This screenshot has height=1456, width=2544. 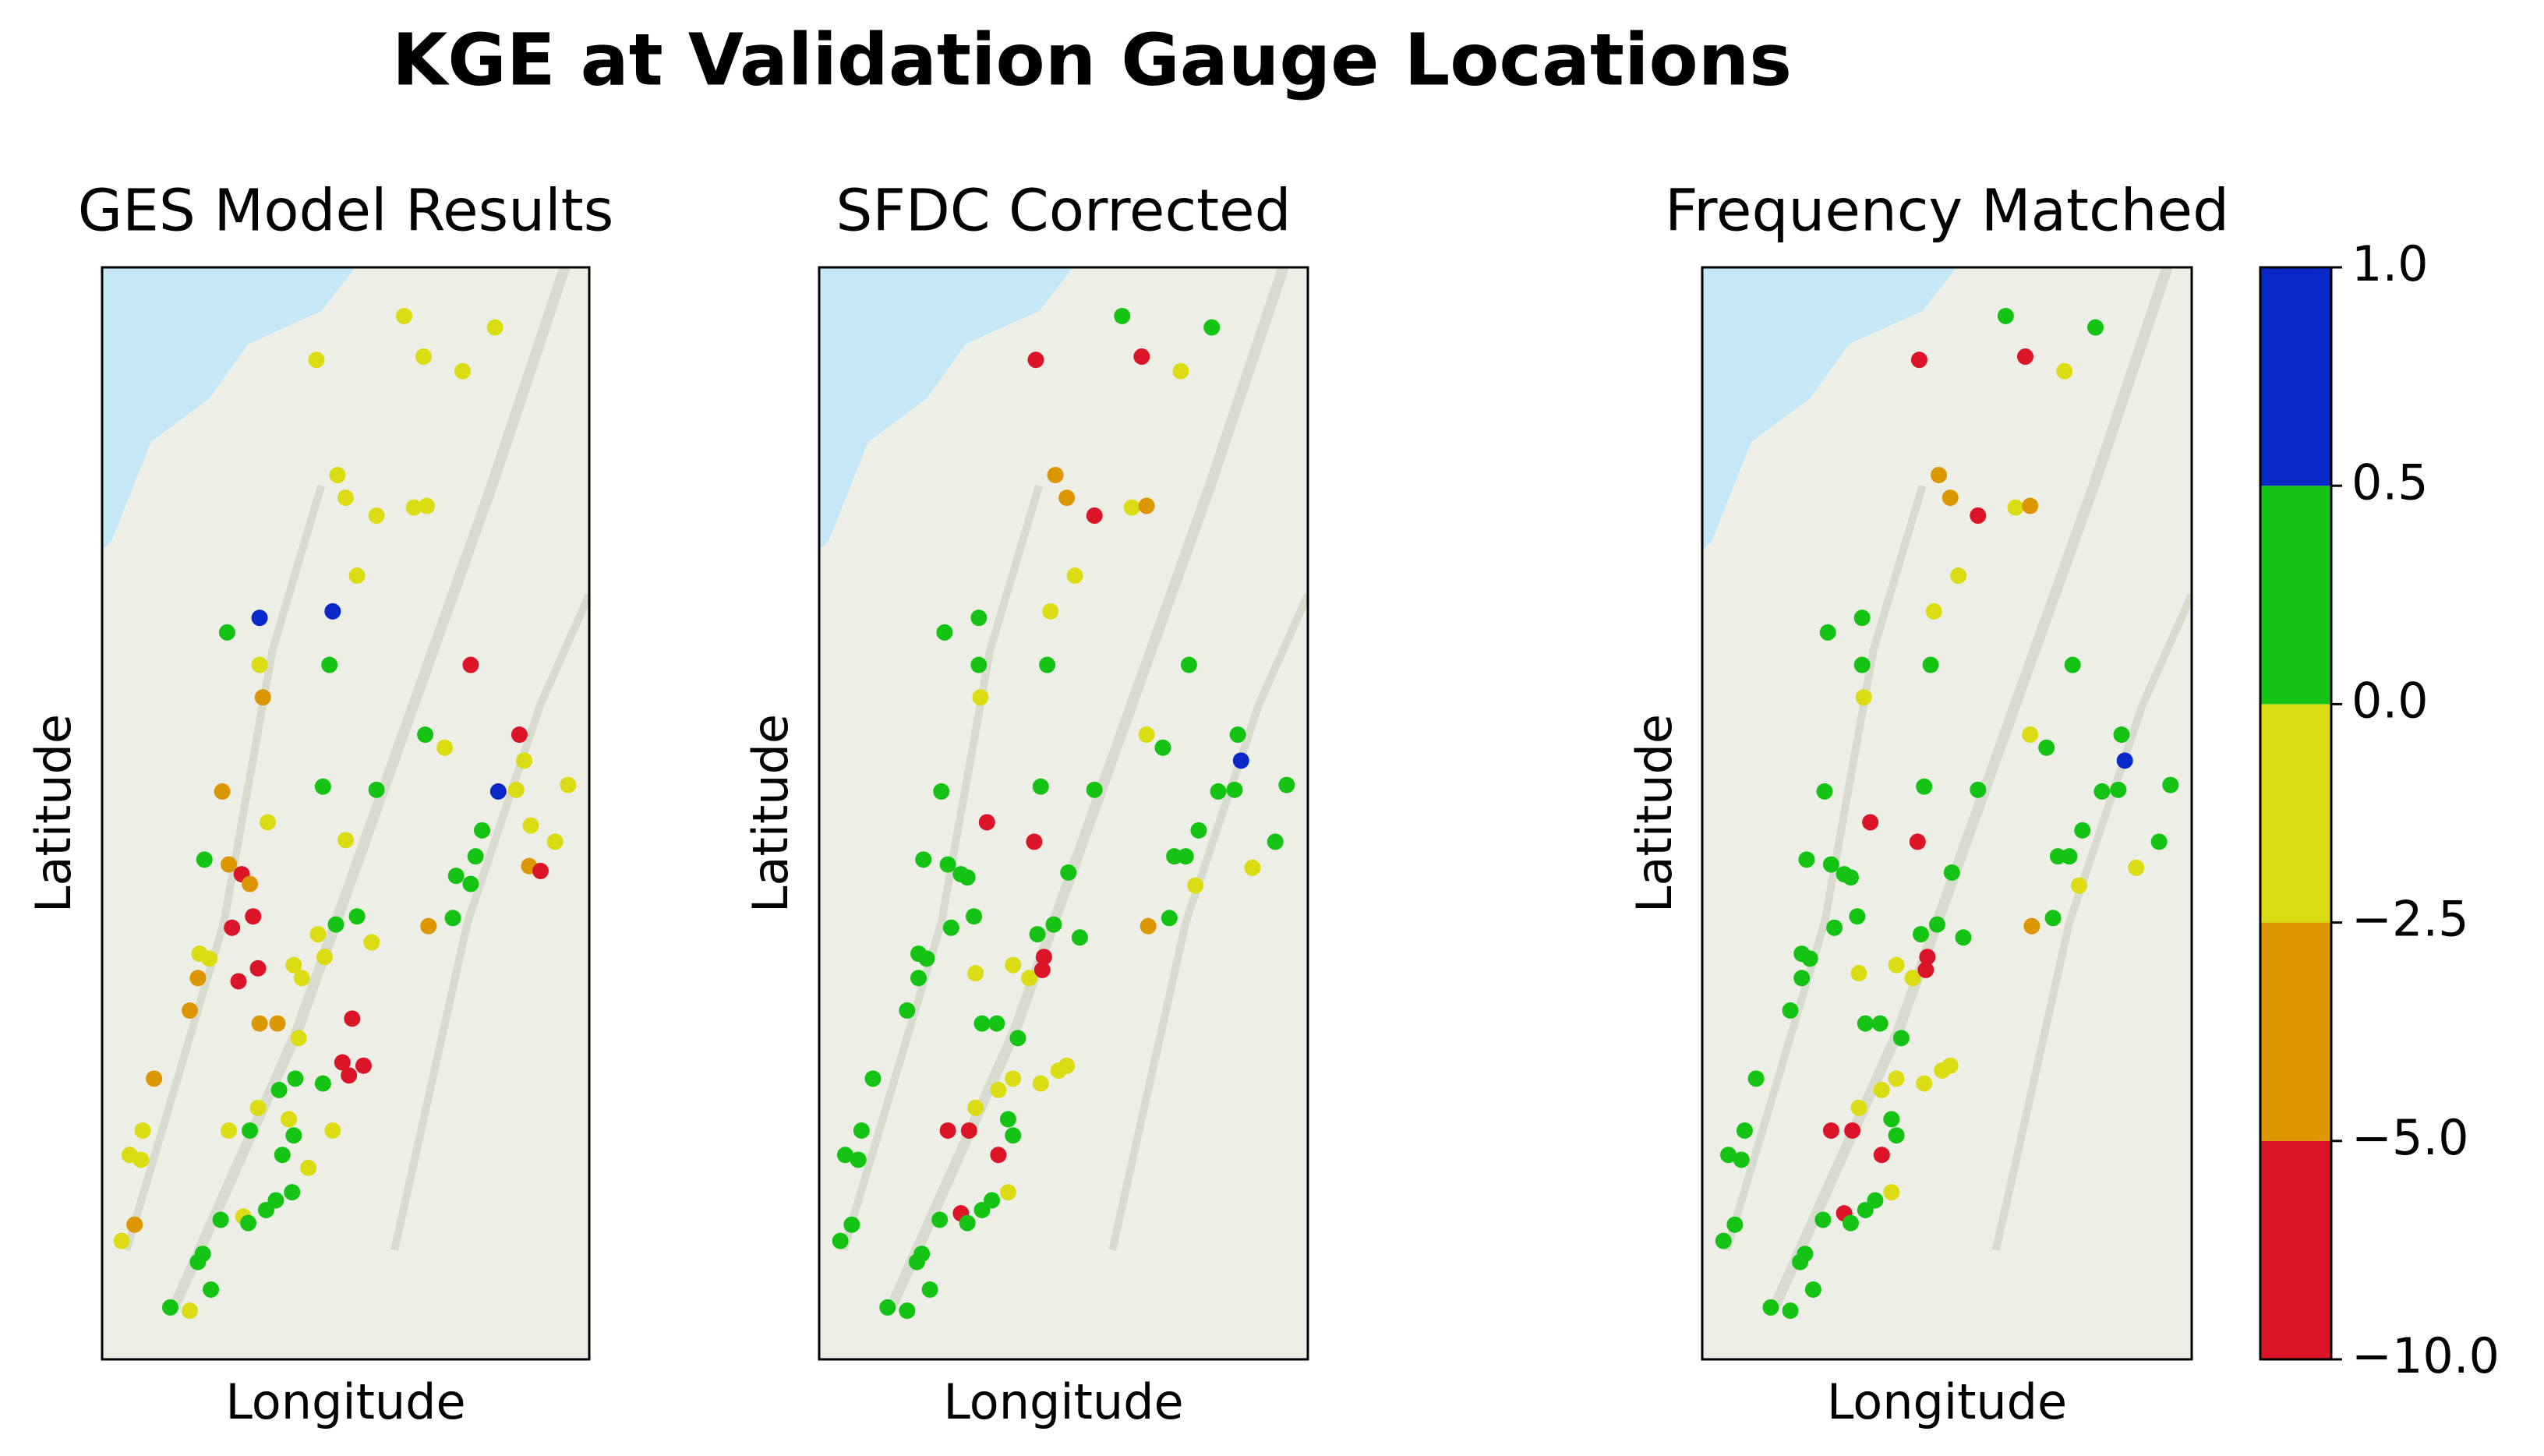 I want to click on subplot-title: GES Model Results, so click(x=346, y=211).